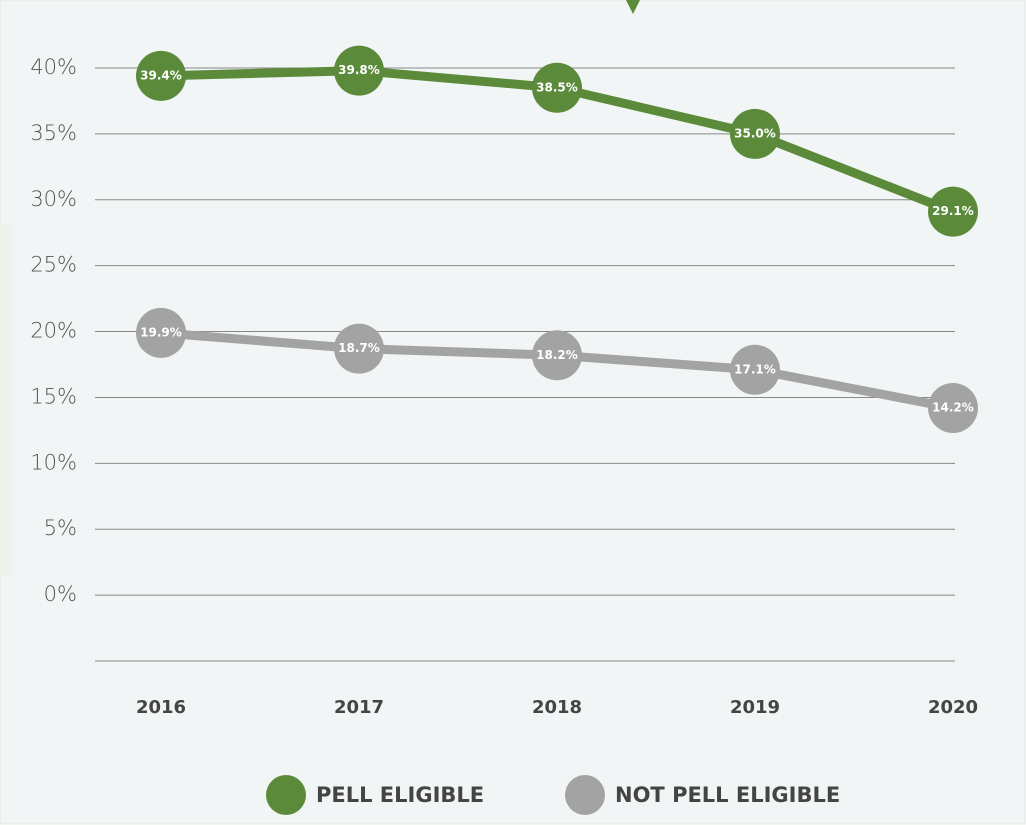  I want to click on data-label: 19.9%, so click(161, 332).